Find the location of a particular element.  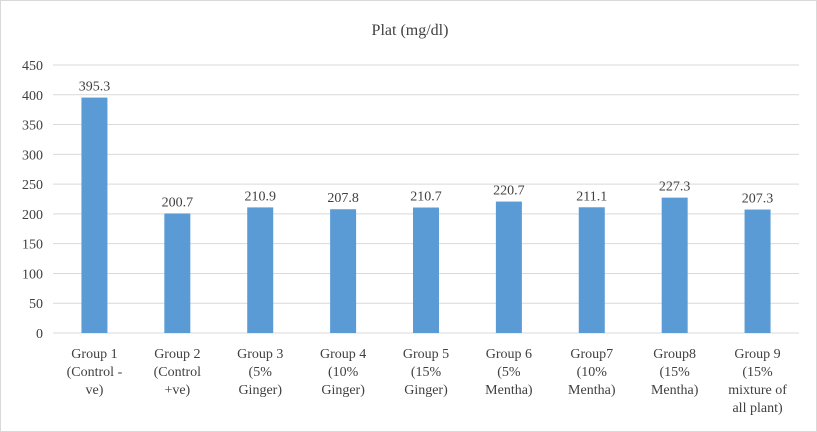

category-label: Group7 (10% Mentha) is located at coordinates (592, 372).